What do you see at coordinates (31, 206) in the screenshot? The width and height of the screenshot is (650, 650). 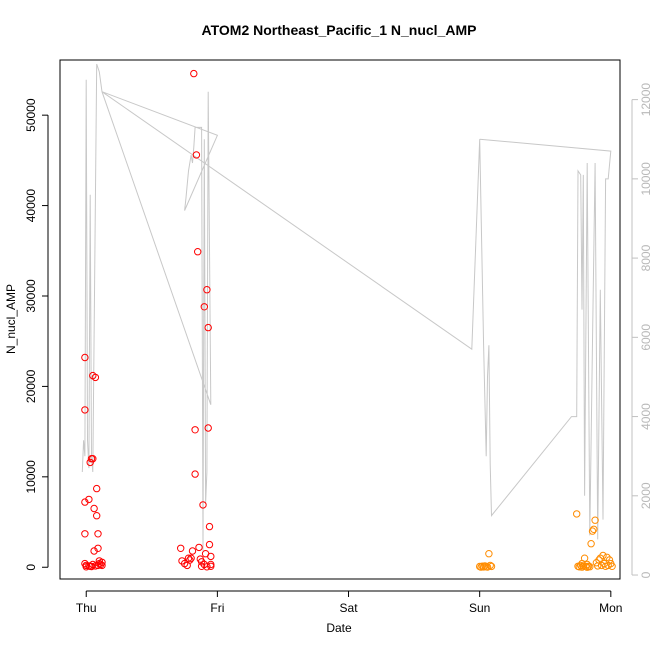 I see `y-left-tick-label: 40000` at bounding box center [31, 206].